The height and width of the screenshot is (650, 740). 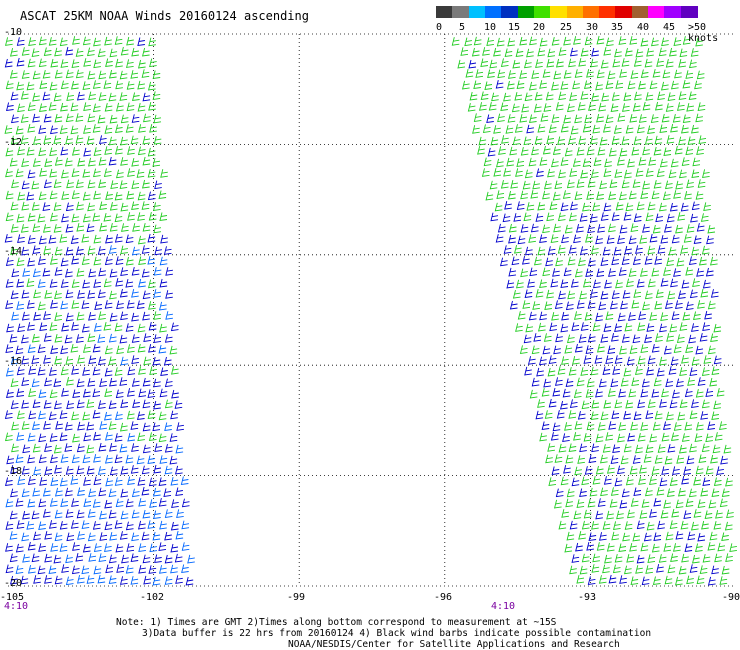 I want to click on lat-tick-18: -18, so click(x=13, y=471).